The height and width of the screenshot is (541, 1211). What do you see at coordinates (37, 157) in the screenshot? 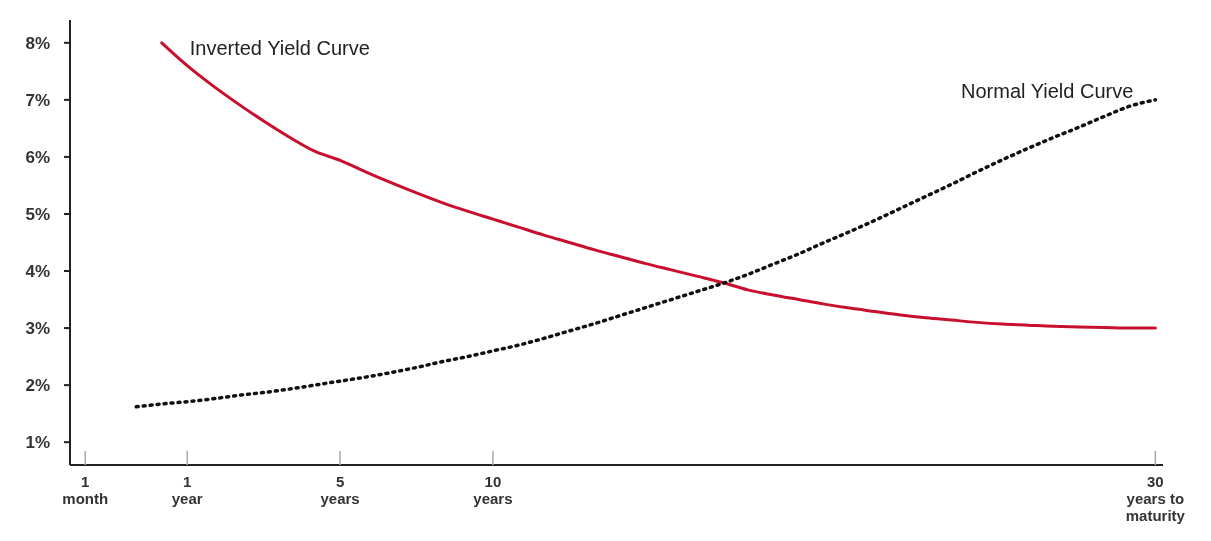
I see `y-tick-label: 6%` at bounding box center [37, 157].